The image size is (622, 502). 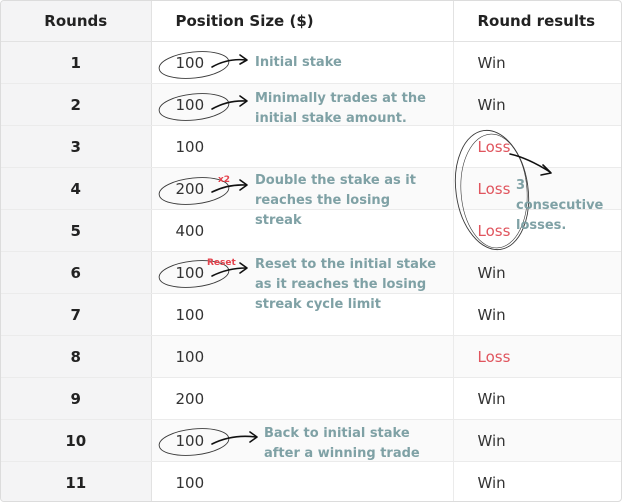 What do you see at coordinates (76, 272) in the screenshot?
I see `round-number: 6` at bounding box center [76, 272].